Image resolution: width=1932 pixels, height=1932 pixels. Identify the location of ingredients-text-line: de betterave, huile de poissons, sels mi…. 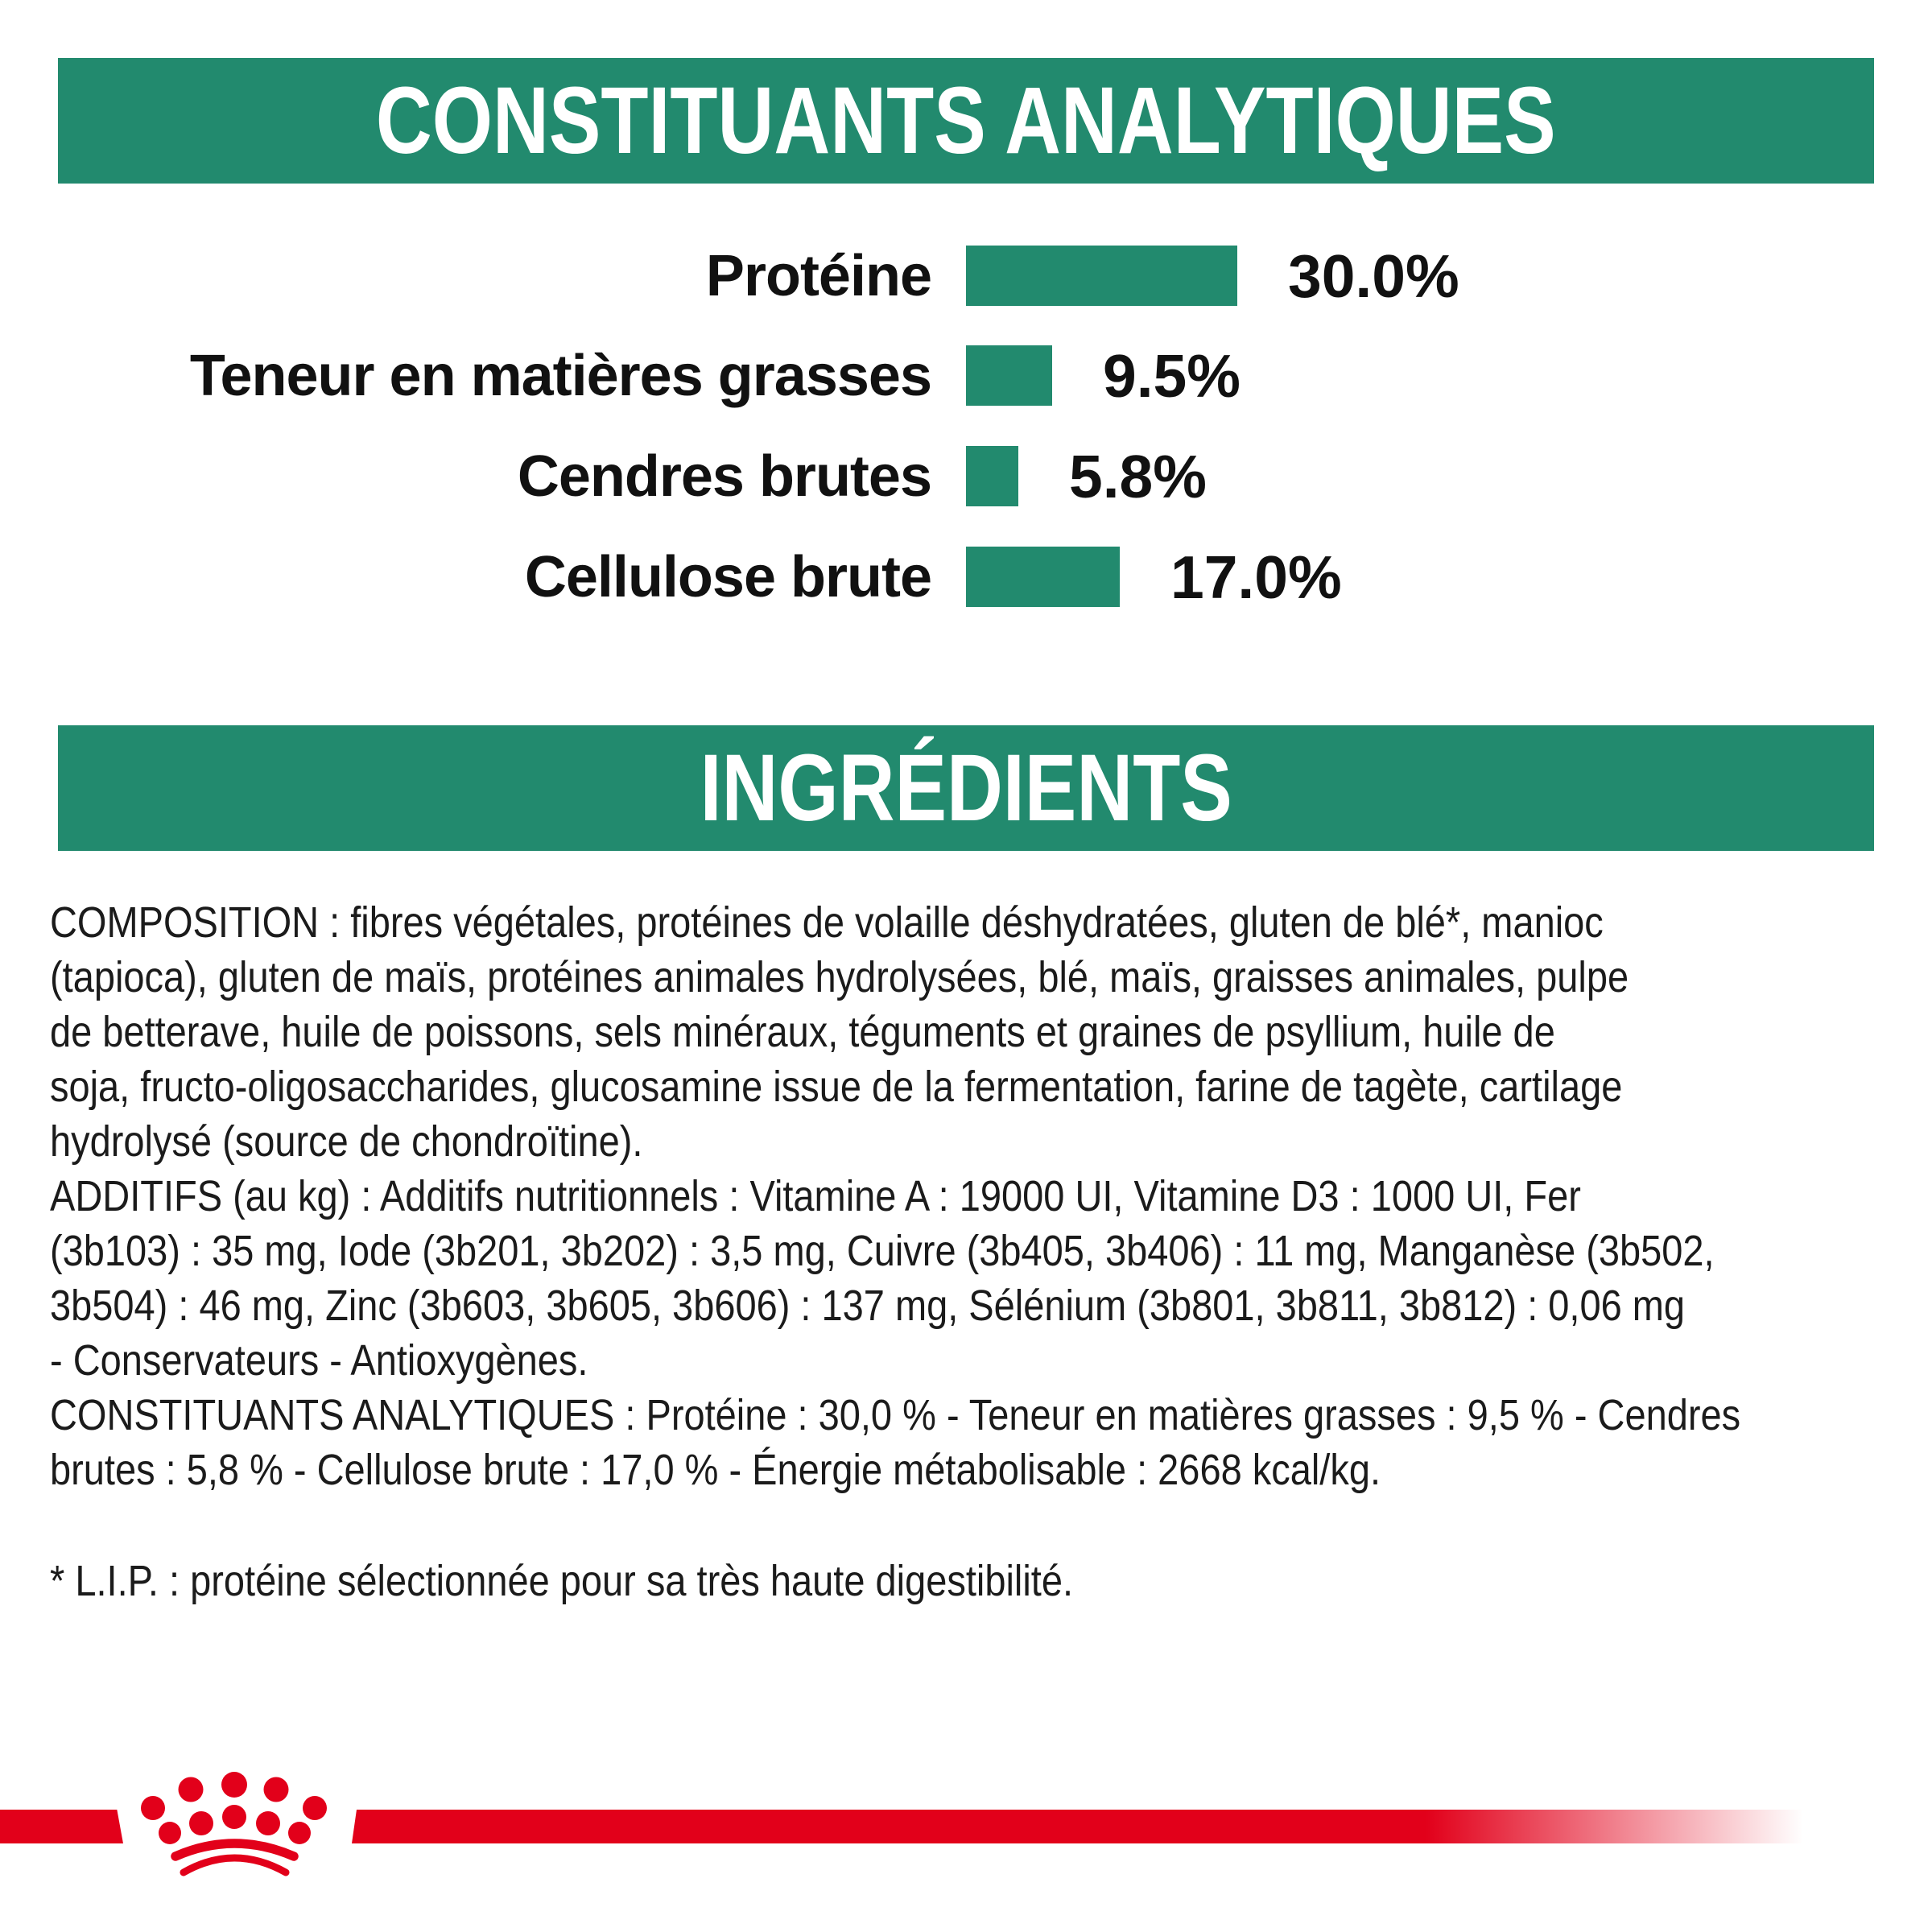
(802, 1032).